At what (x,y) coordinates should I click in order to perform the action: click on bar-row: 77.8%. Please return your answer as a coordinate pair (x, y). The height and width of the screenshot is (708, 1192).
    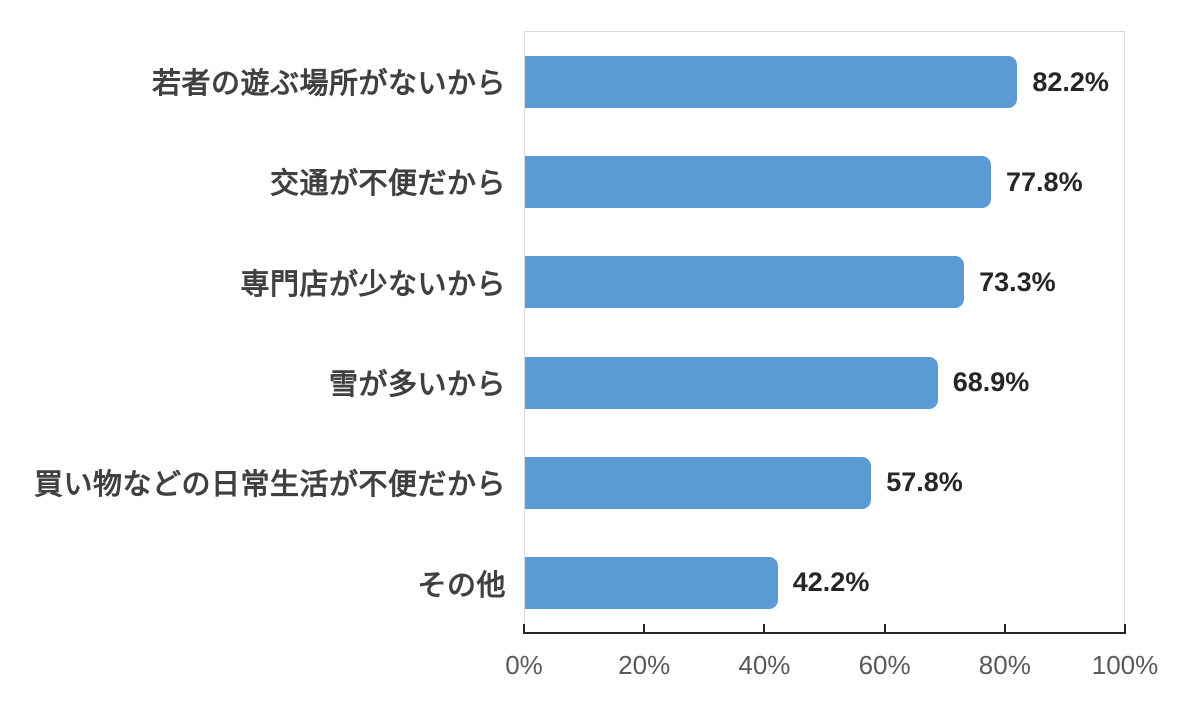
    Looking at the image, I should click on (824, 182).